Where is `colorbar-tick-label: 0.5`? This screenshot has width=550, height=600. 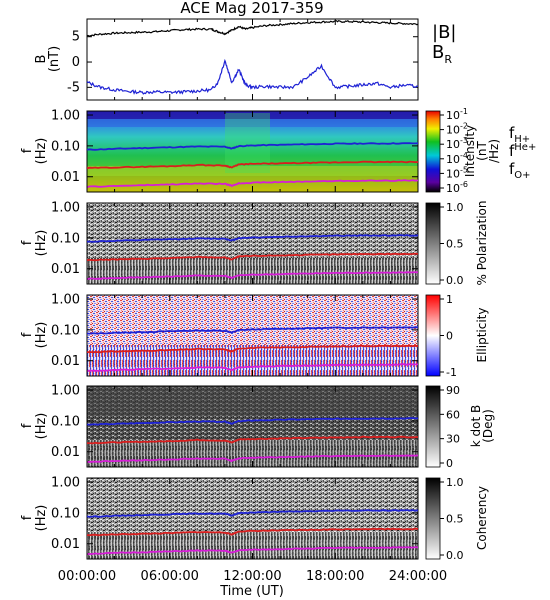
colorbar-tick-label: 0.5 is located at coordinates (455, 519).